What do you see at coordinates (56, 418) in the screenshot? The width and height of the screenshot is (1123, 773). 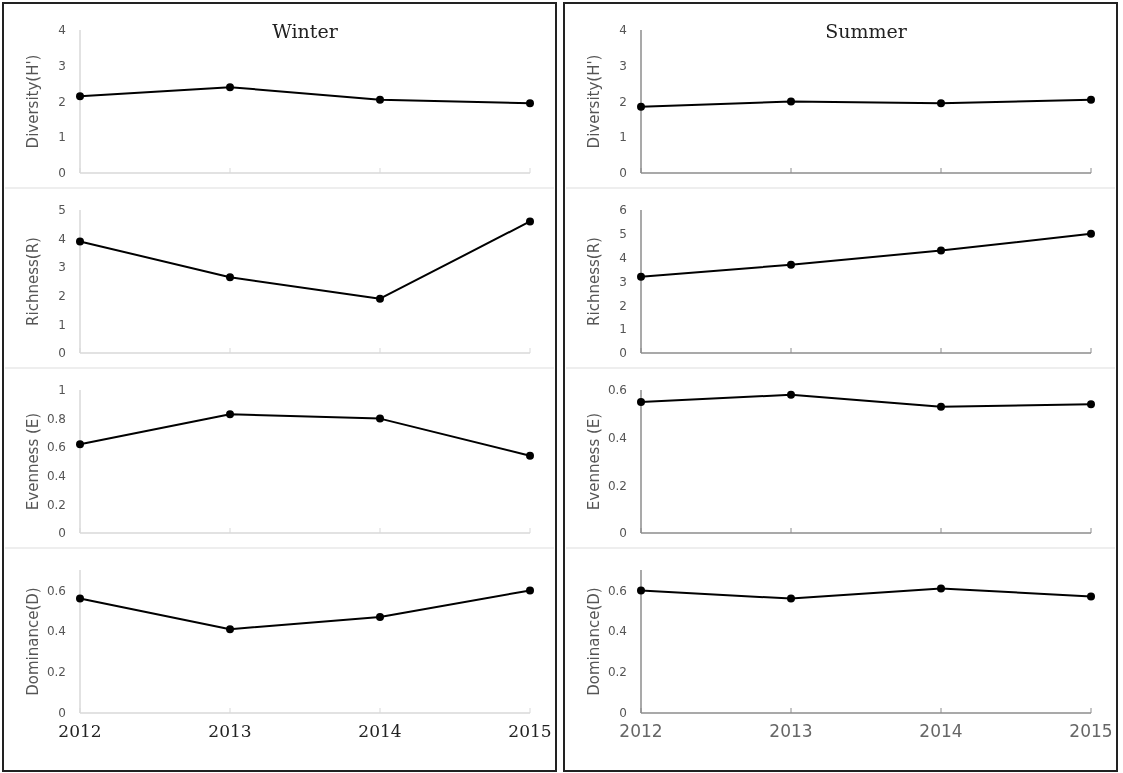 I see `y-tick-label: 0.8` at bounding box center [56, 418].